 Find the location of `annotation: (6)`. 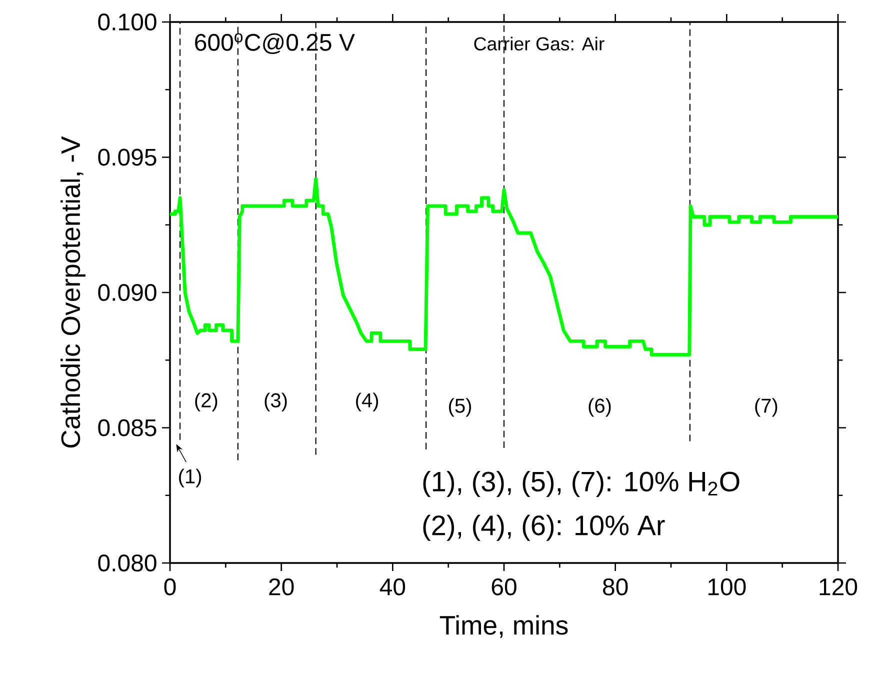

annotation: (6) is located at coordinates (599, 407).